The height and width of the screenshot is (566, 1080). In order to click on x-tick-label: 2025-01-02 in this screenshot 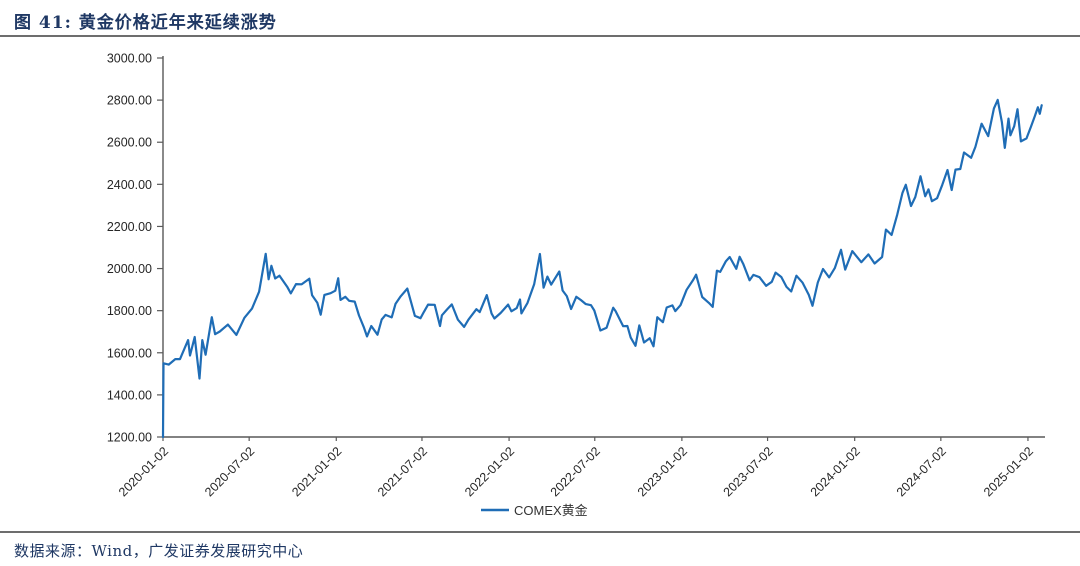, I will do `click(1008, 471)`.